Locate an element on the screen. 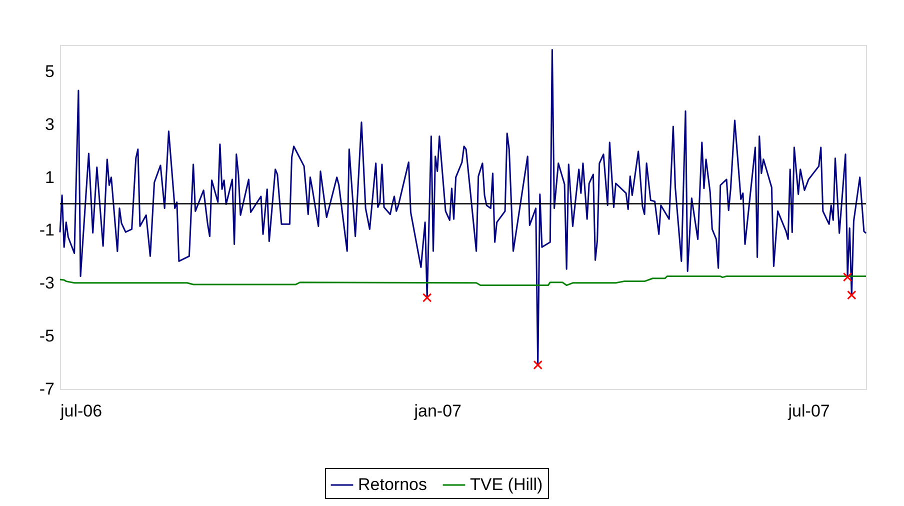  legend-label: Retornos is located at coordinates (392, 484).